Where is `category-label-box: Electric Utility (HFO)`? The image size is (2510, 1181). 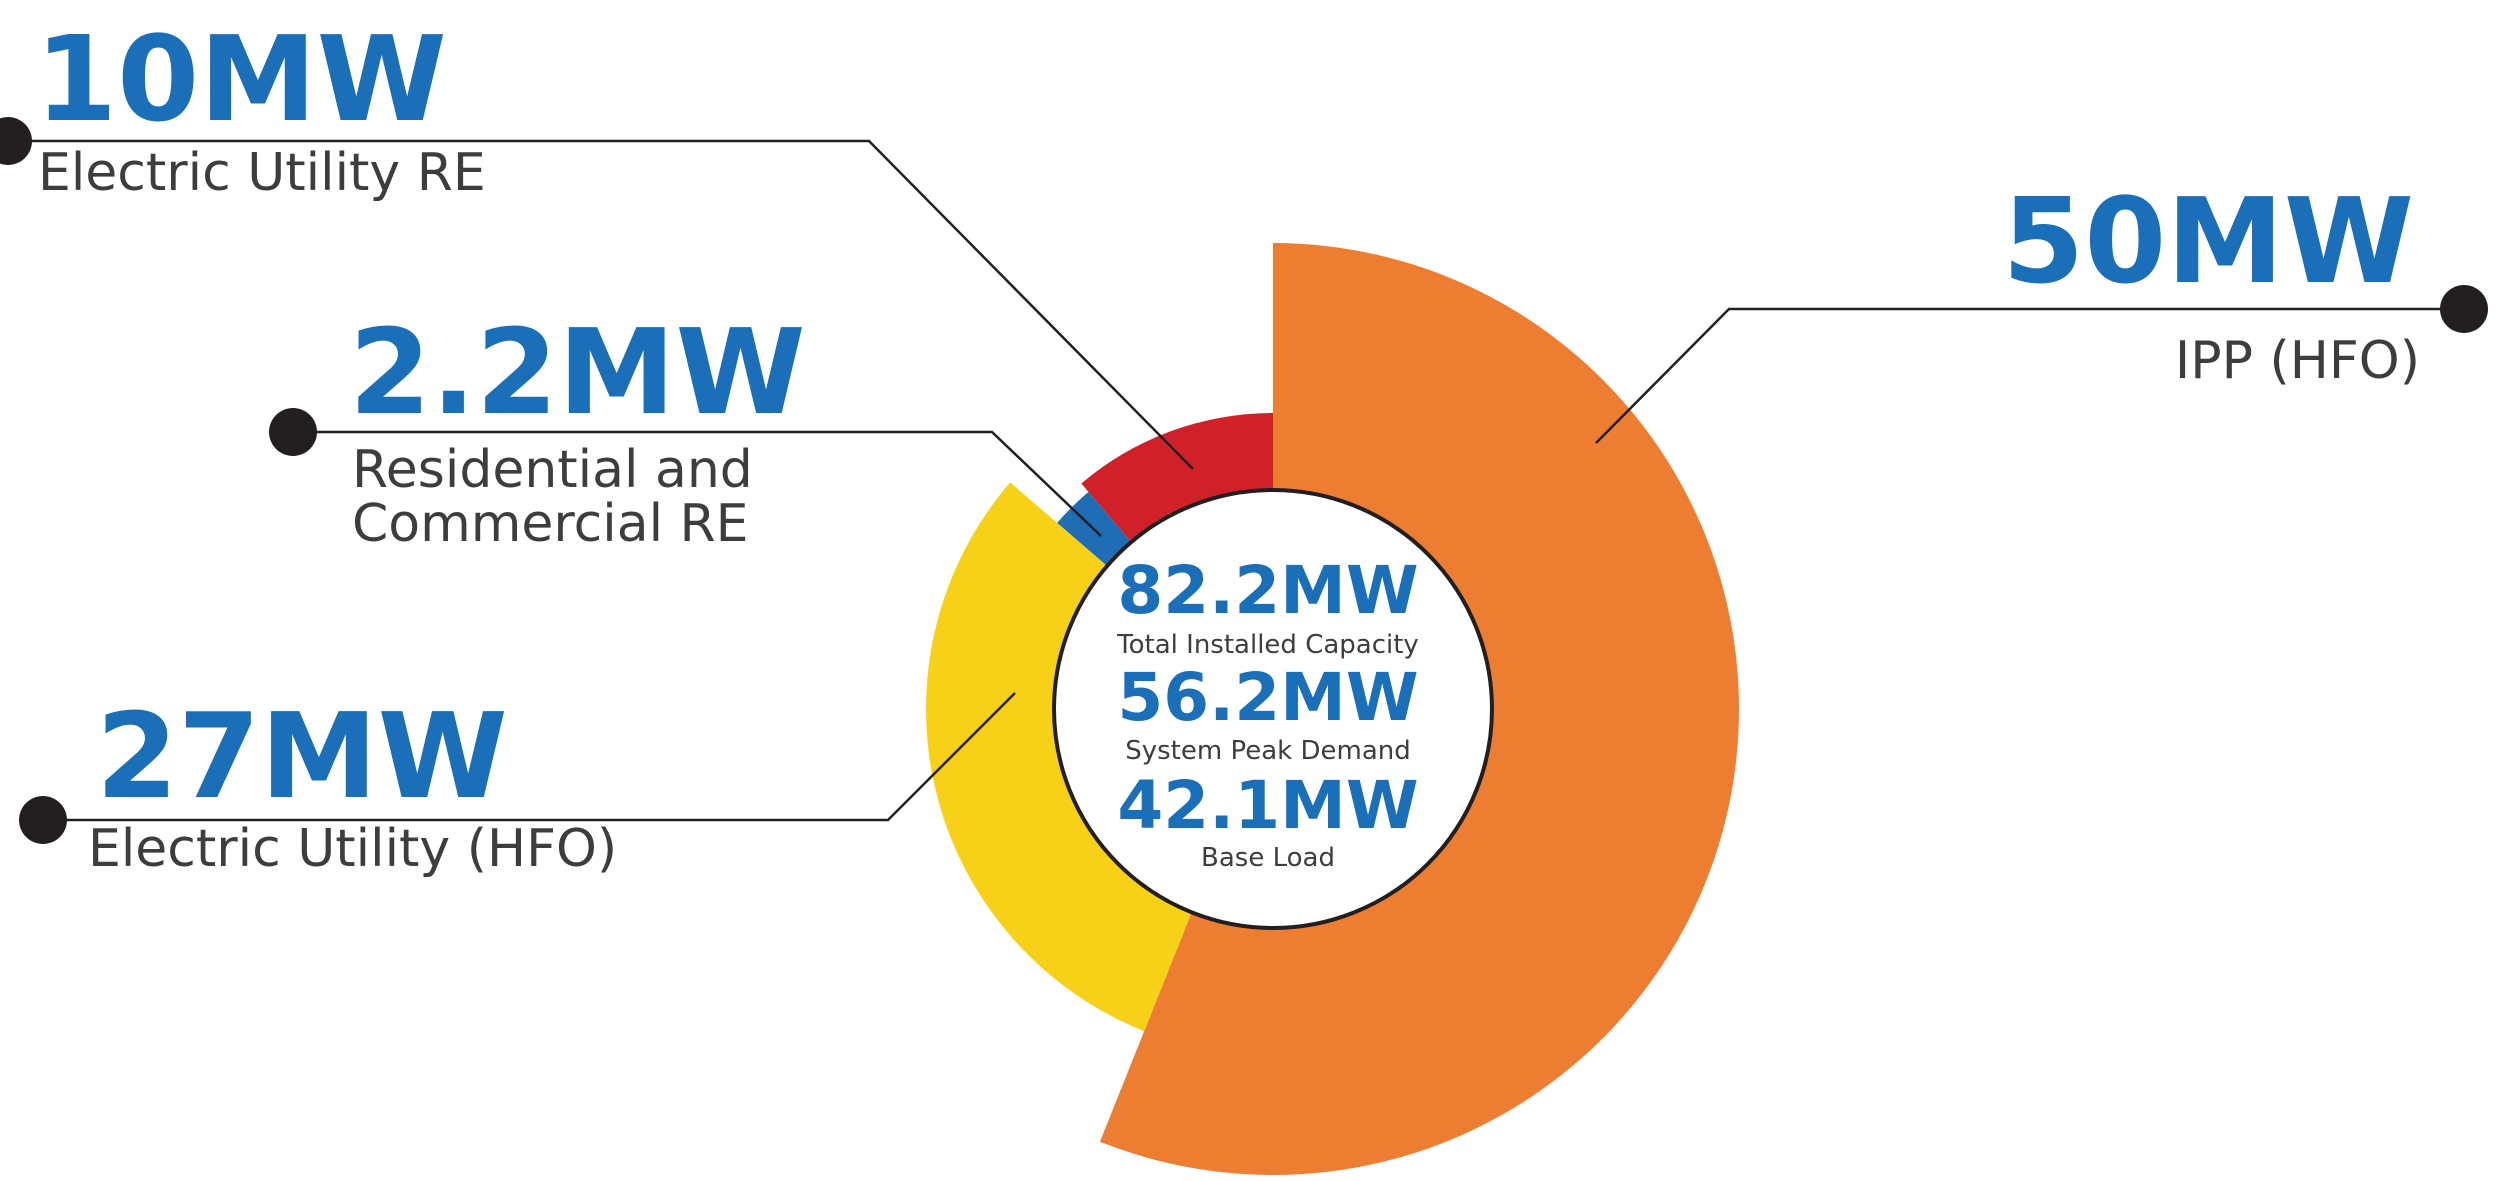 category-label-box: Electric Utility (HFO) is located at coordinates (353, 850).